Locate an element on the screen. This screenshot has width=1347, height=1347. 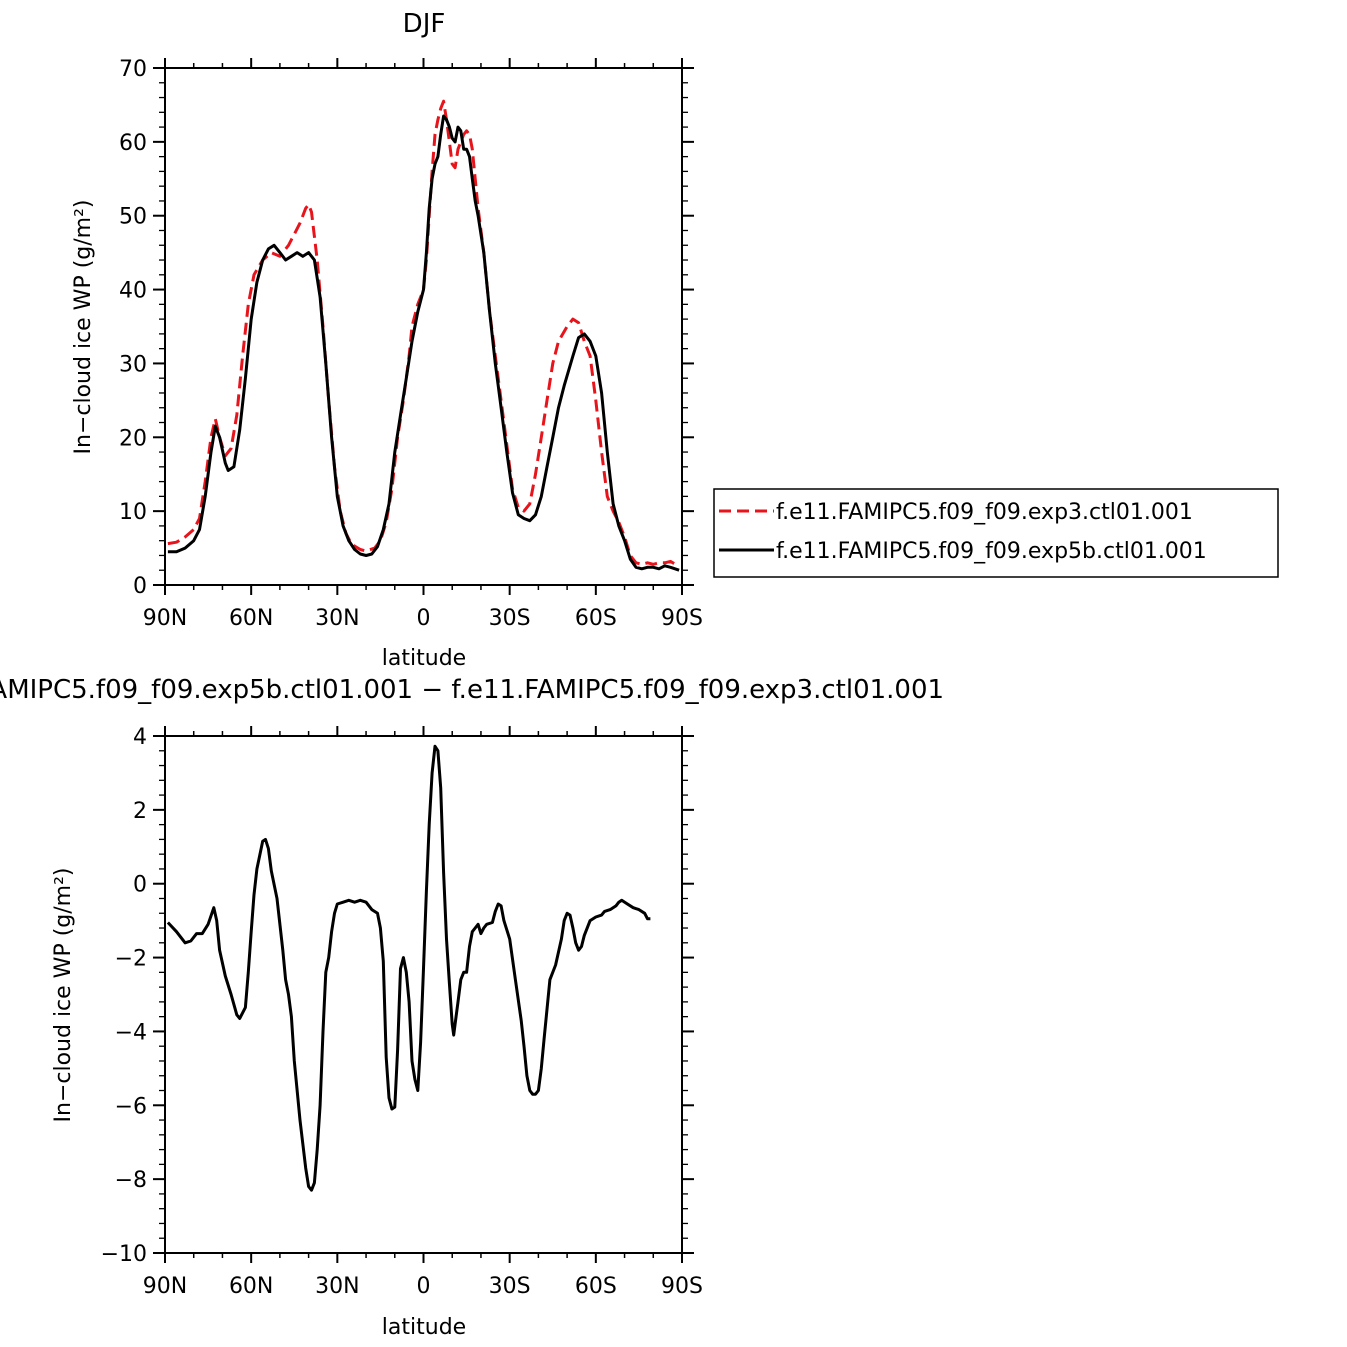
bottom-ytick-label: 4 is located at coordinates (140, 737).